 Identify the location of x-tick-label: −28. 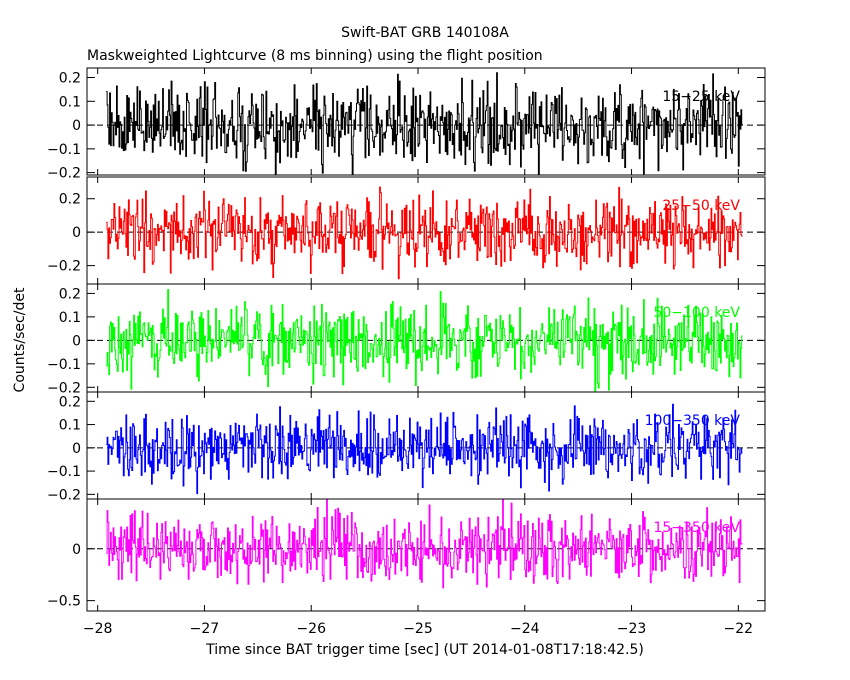
(98, 629).